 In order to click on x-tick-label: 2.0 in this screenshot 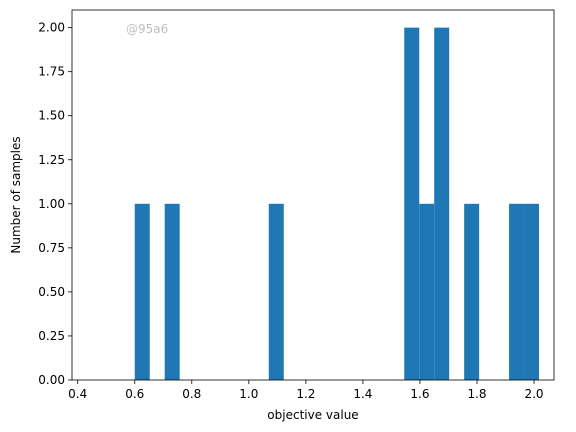, I will do `click(533, 394)`.